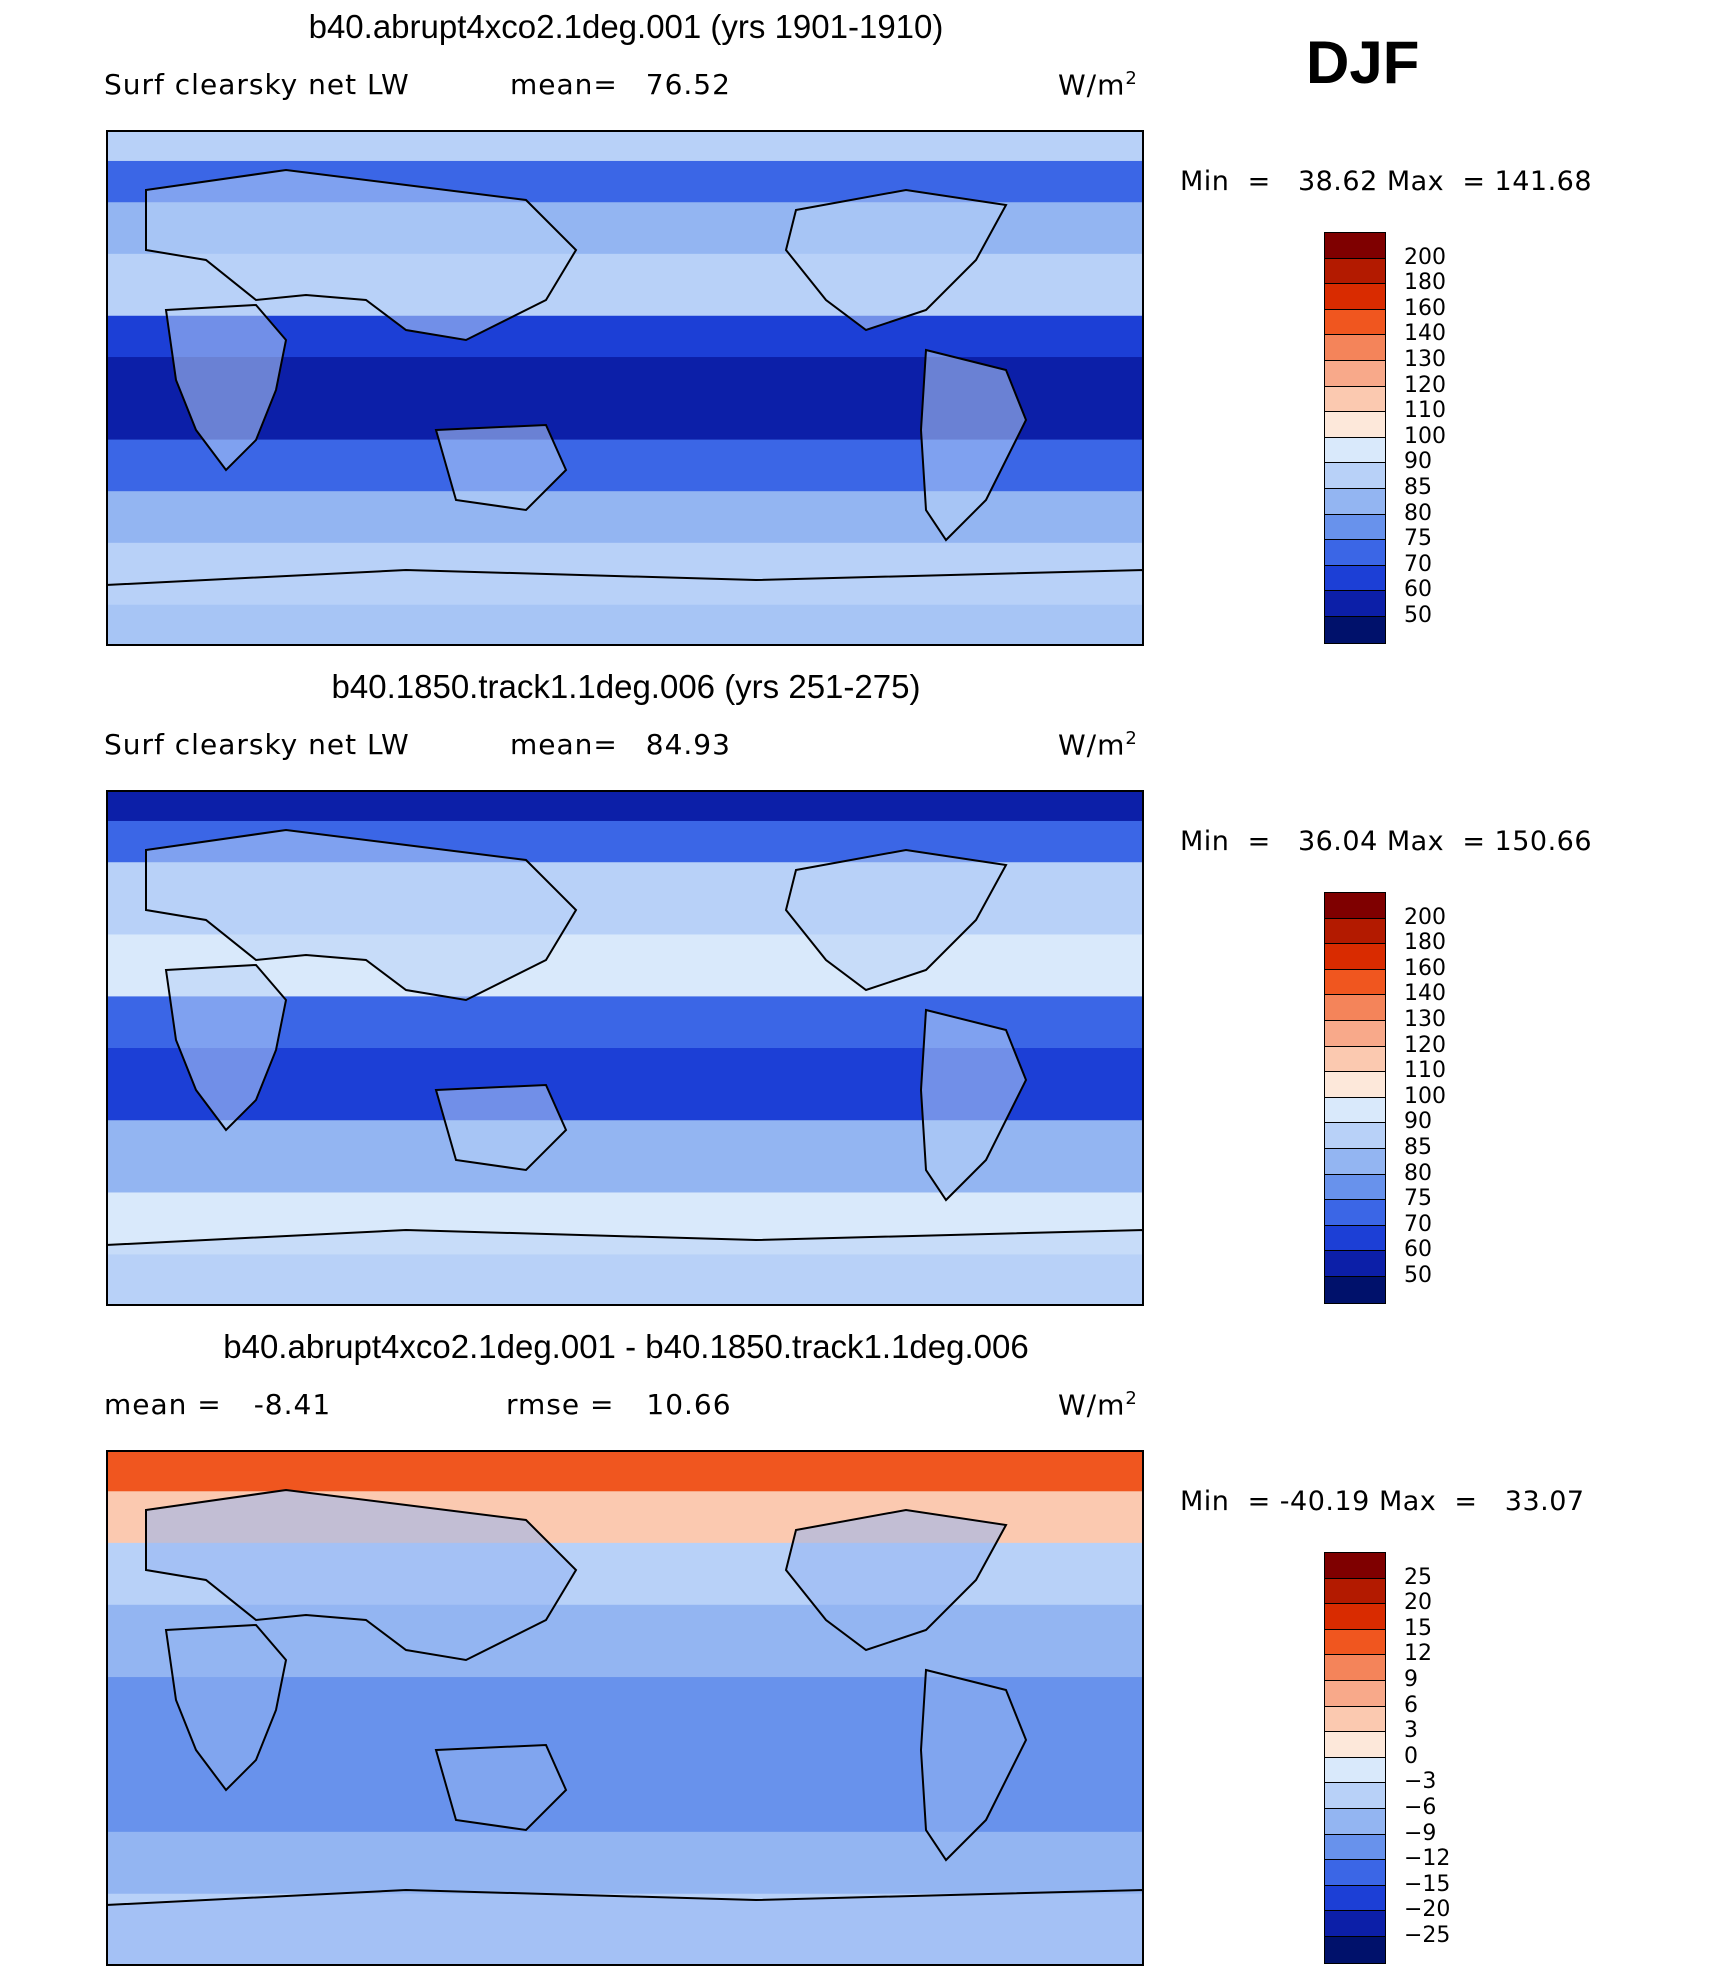 This screenshot has height=1980, width=1710. Describe the element at coordinates (1418, 1603) in the screenshot. I see `colorbar-tick-label: 20` at that location.